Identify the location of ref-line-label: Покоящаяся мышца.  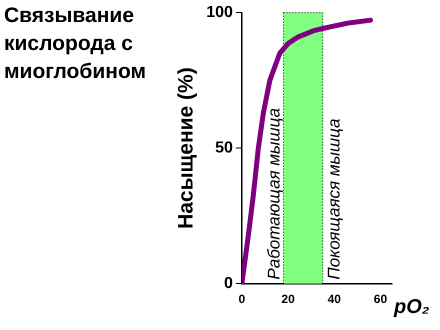
(334, 199).